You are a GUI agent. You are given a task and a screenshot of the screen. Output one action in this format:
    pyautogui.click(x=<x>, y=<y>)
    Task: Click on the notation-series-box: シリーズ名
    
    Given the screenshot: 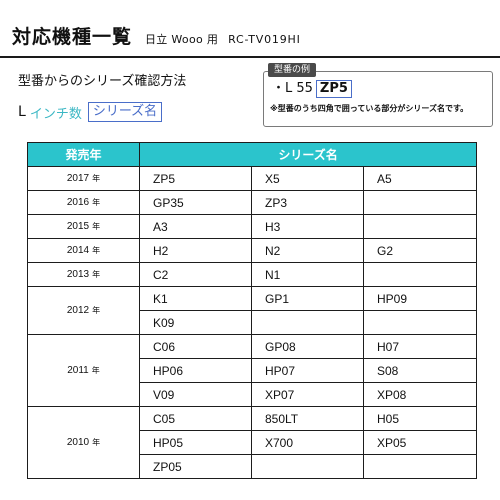 What is the action you would take?
    pyautogui.click(x=125, y=112)
    